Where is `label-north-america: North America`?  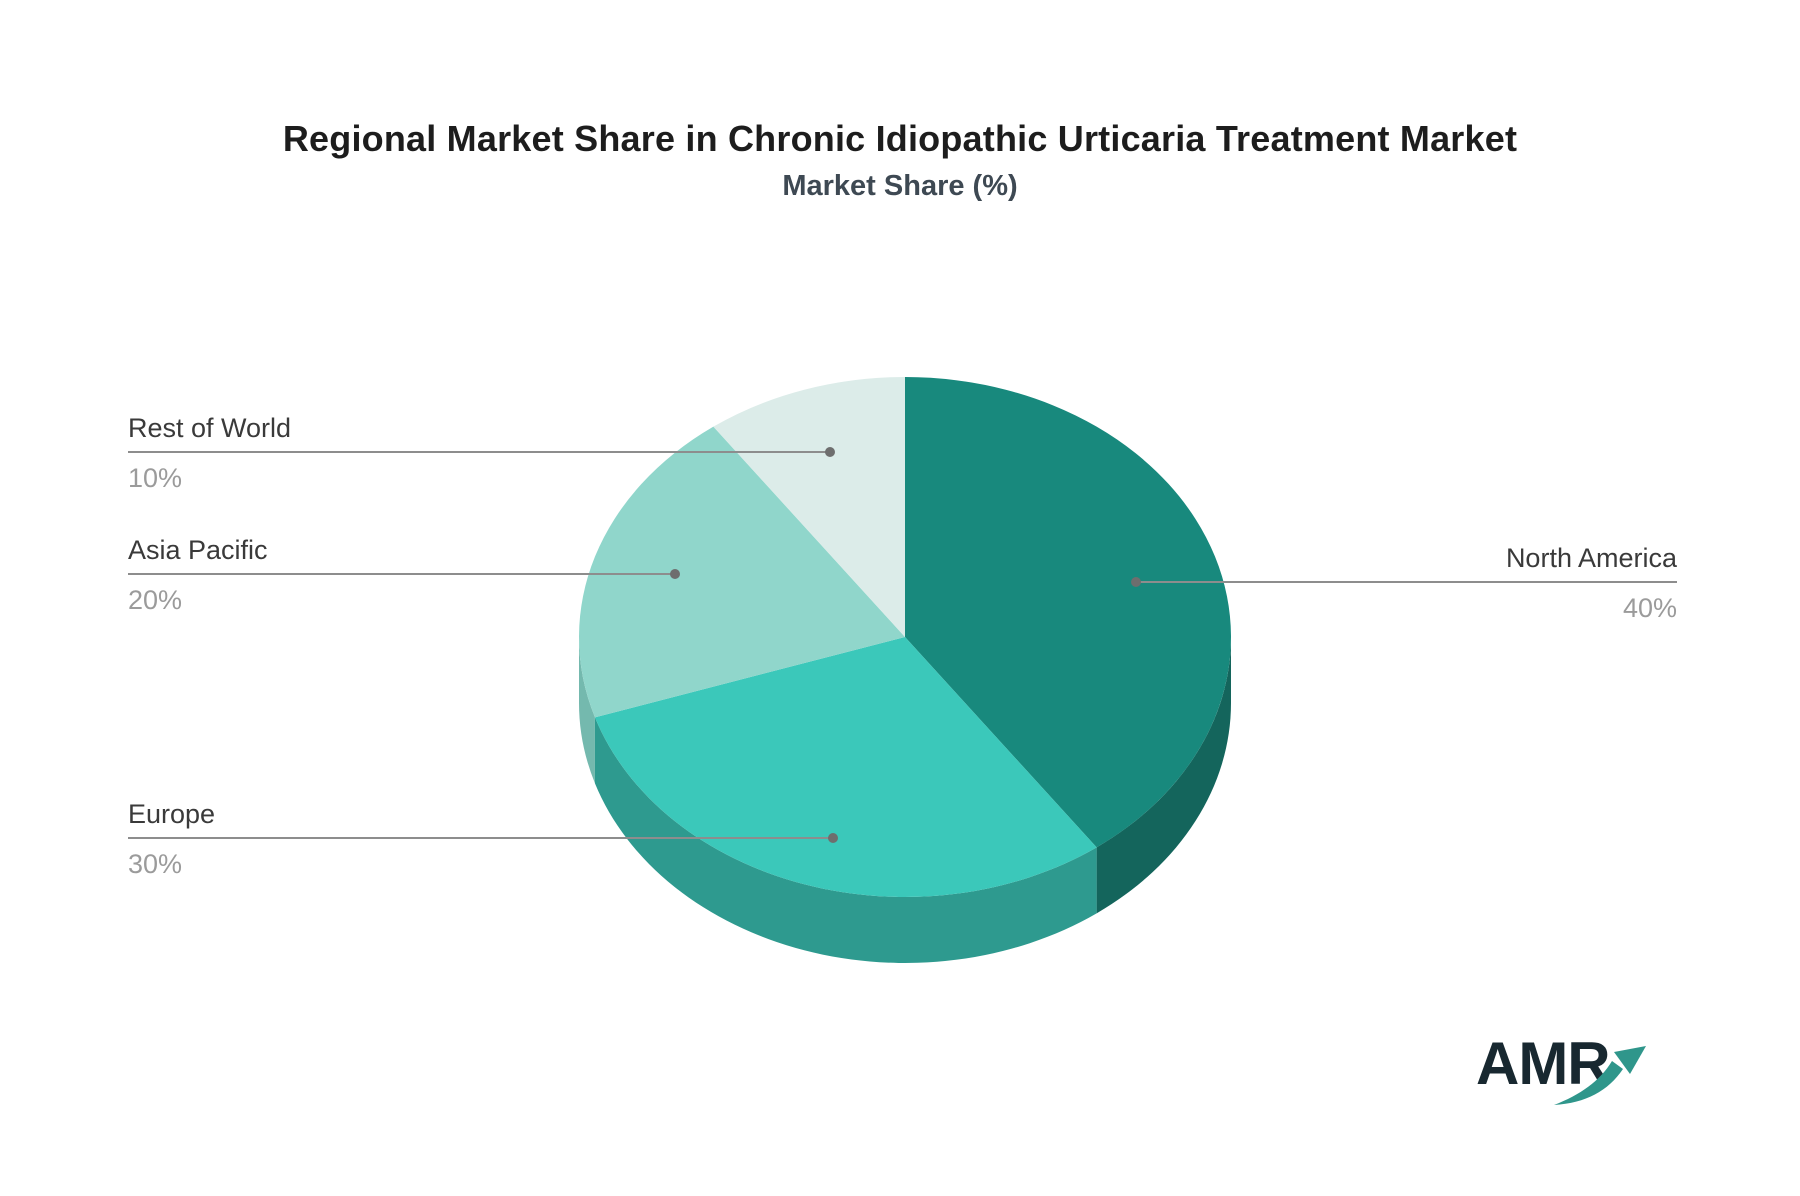 label-north-america: North America is located at coordinates (1591, 558).